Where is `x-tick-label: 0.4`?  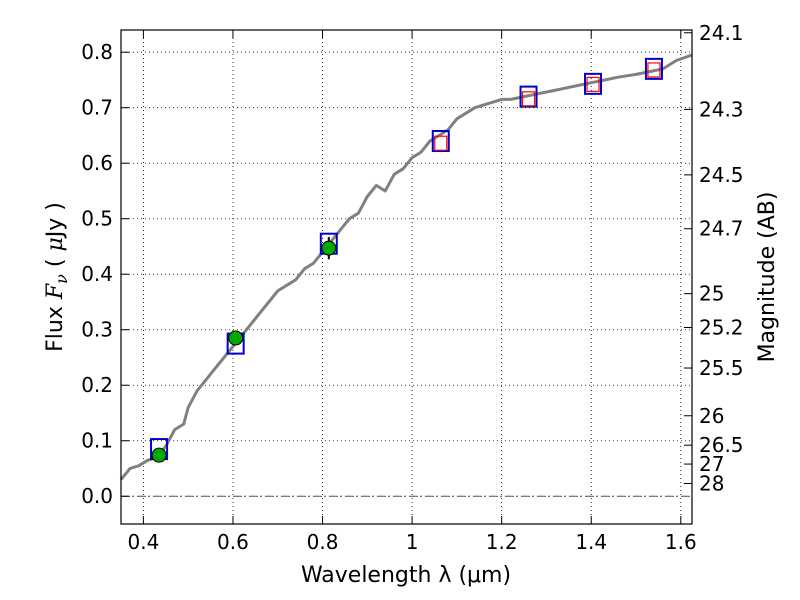
x-tick-label: 0.4 is located at coordinates (143, 542).